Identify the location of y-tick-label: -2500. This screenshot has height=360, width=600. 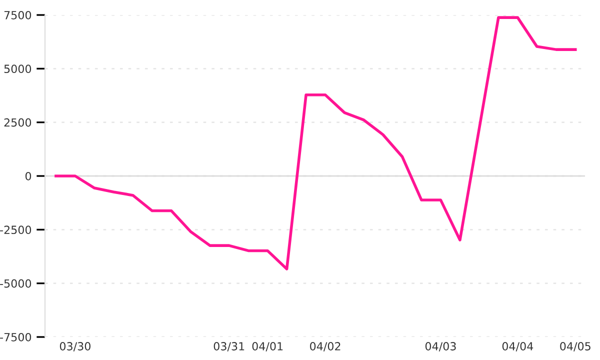
(16, 230).